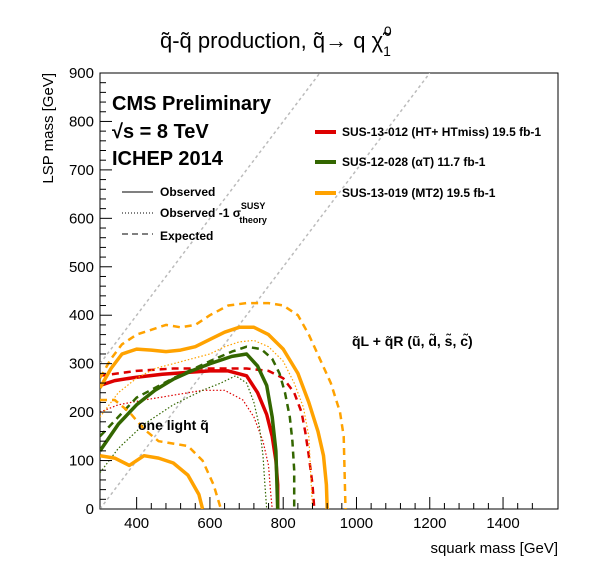 Image resolution: width=615 pixels, height=565 pixels. I want to click on cms-label: CMS Preliminary, so click(192, 104).